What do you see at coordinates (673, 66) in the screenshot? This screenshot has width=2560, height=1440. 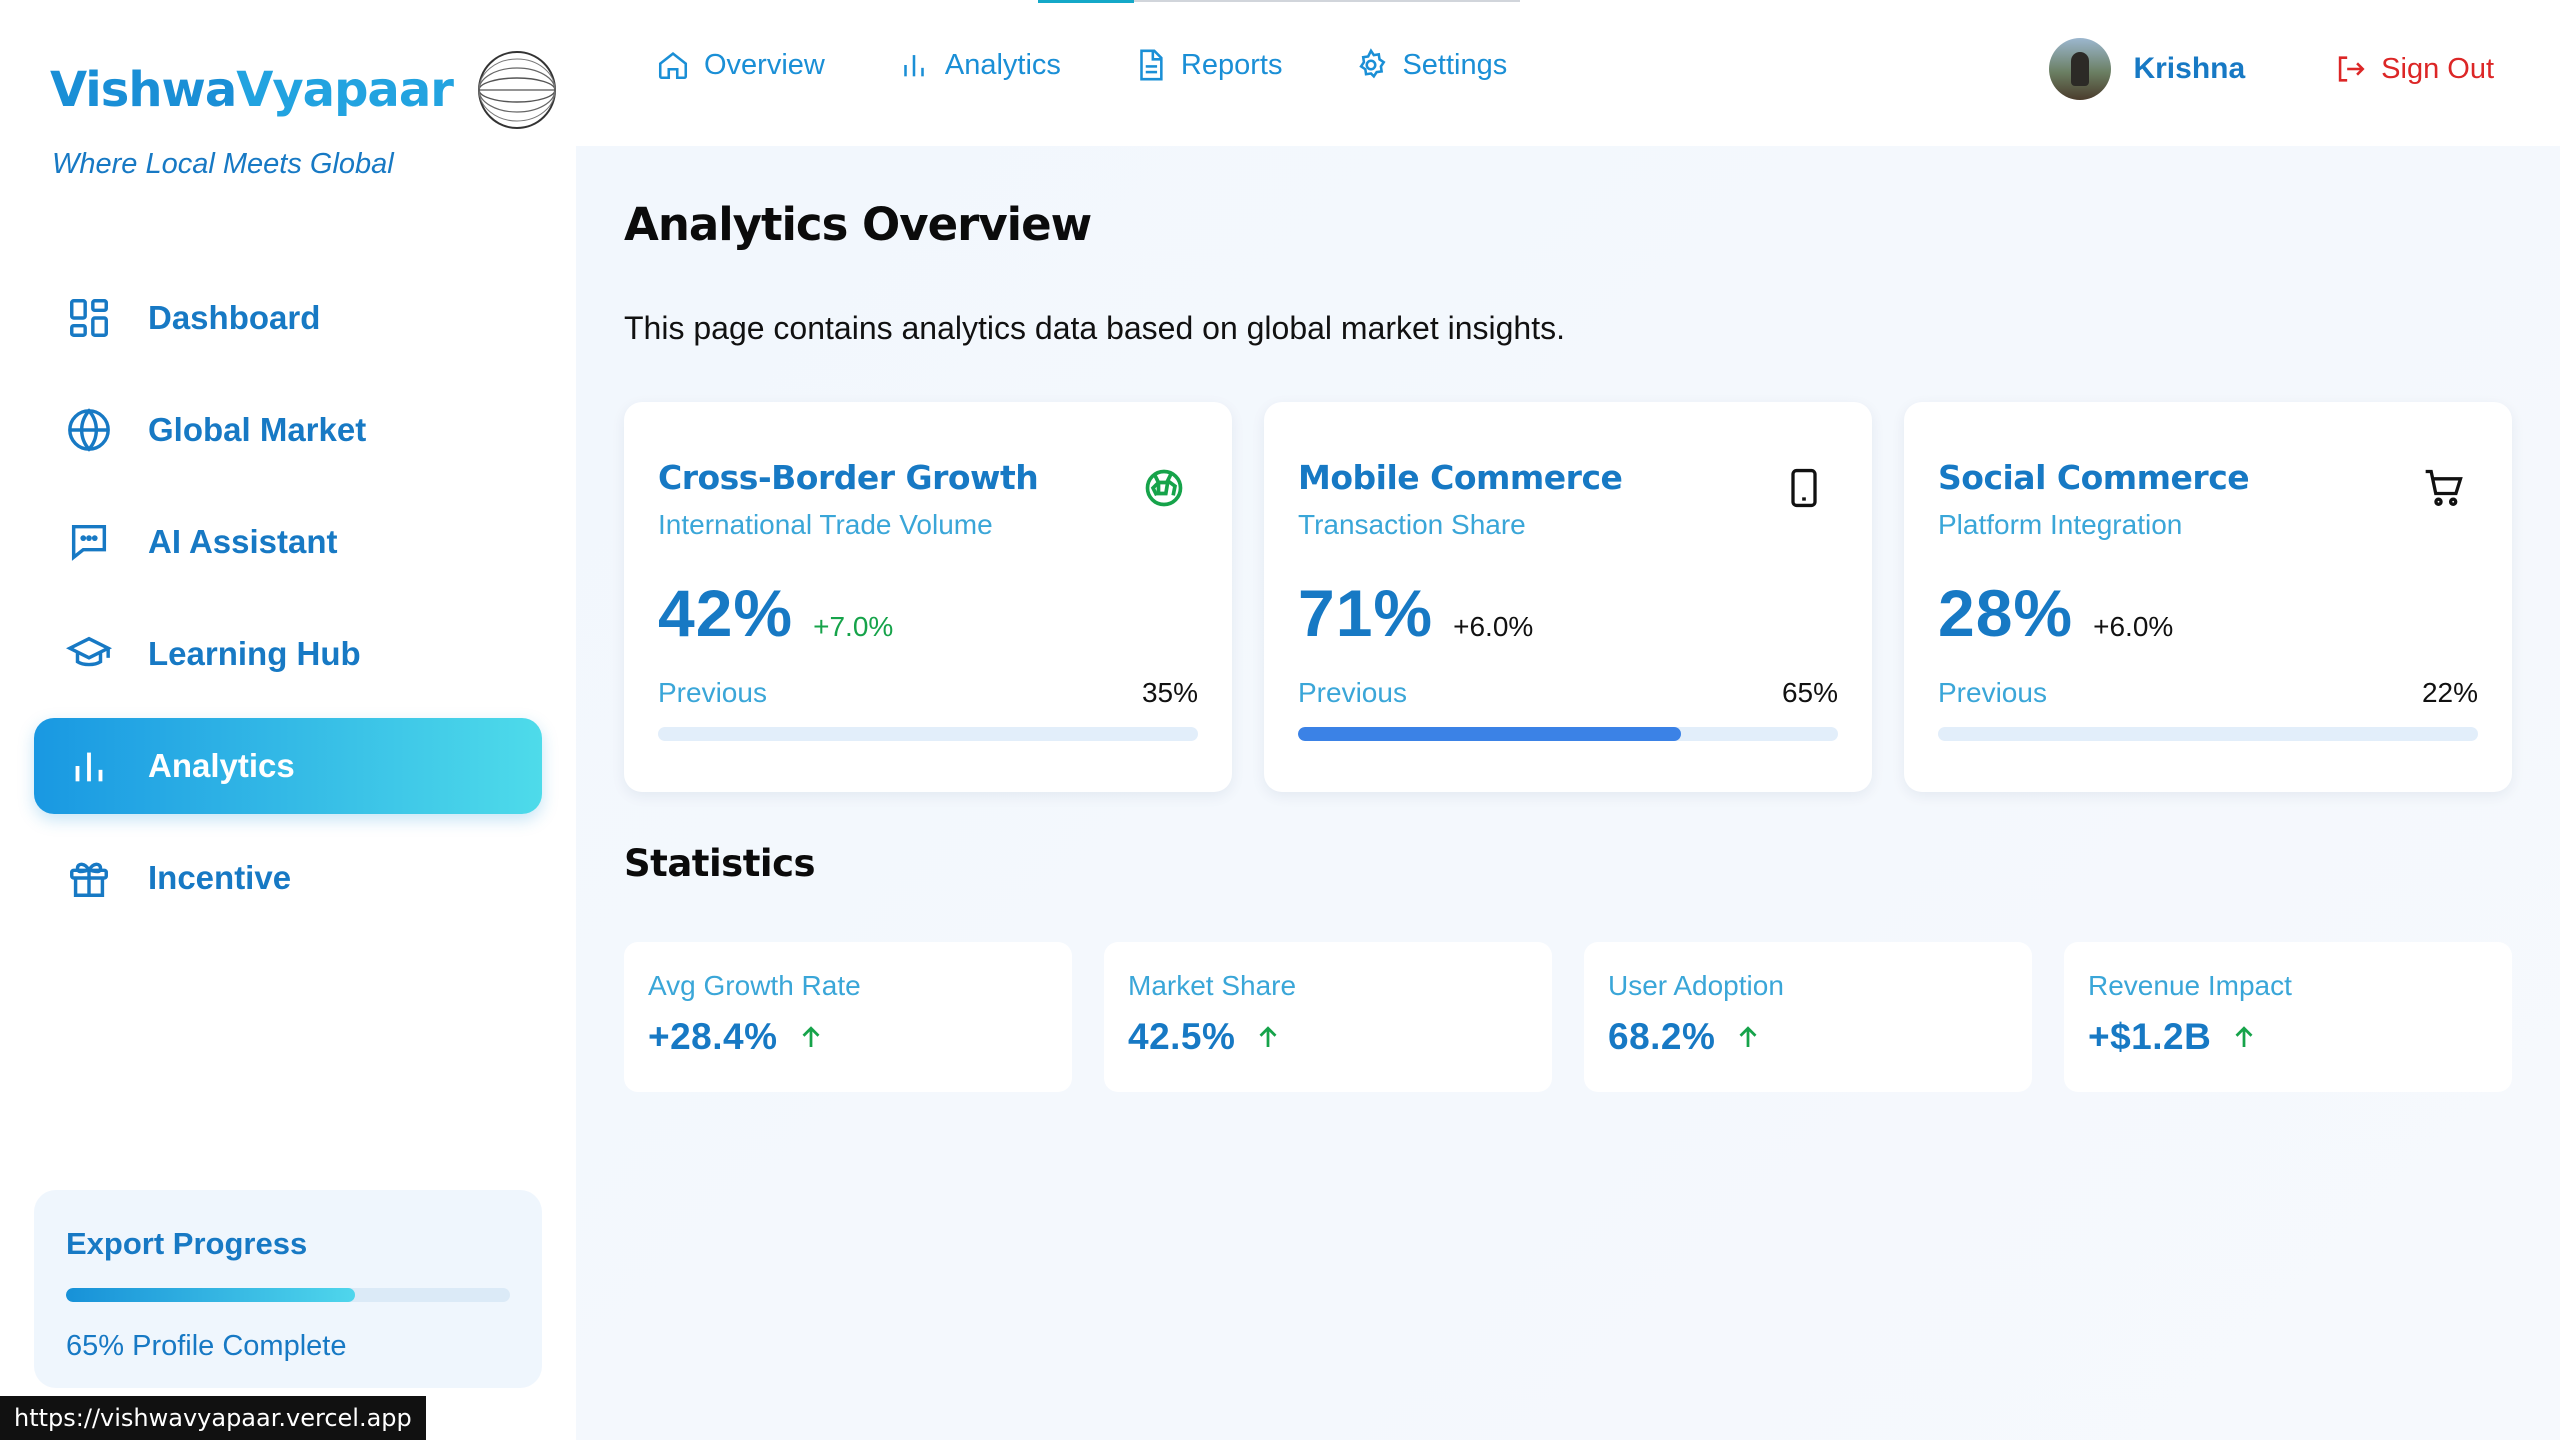 I see `home-icon` at bounding box center [673, 66].